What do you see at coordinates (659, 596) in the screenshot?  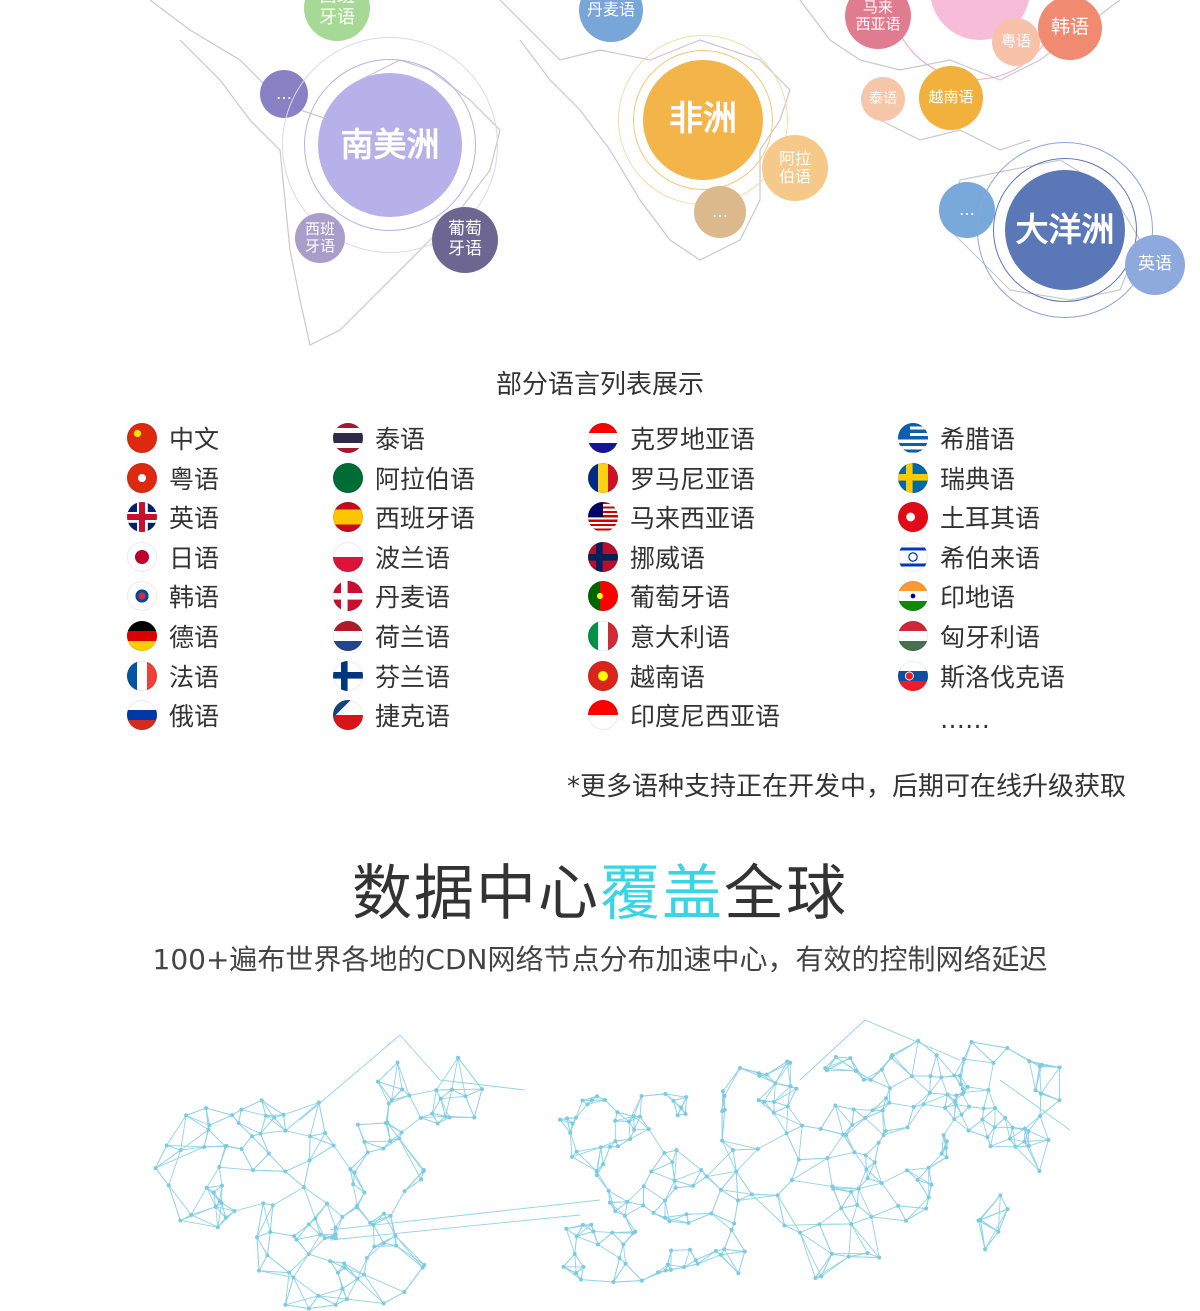 I see `language-item: 葡萄牙语` at bounding box center [659, 596].